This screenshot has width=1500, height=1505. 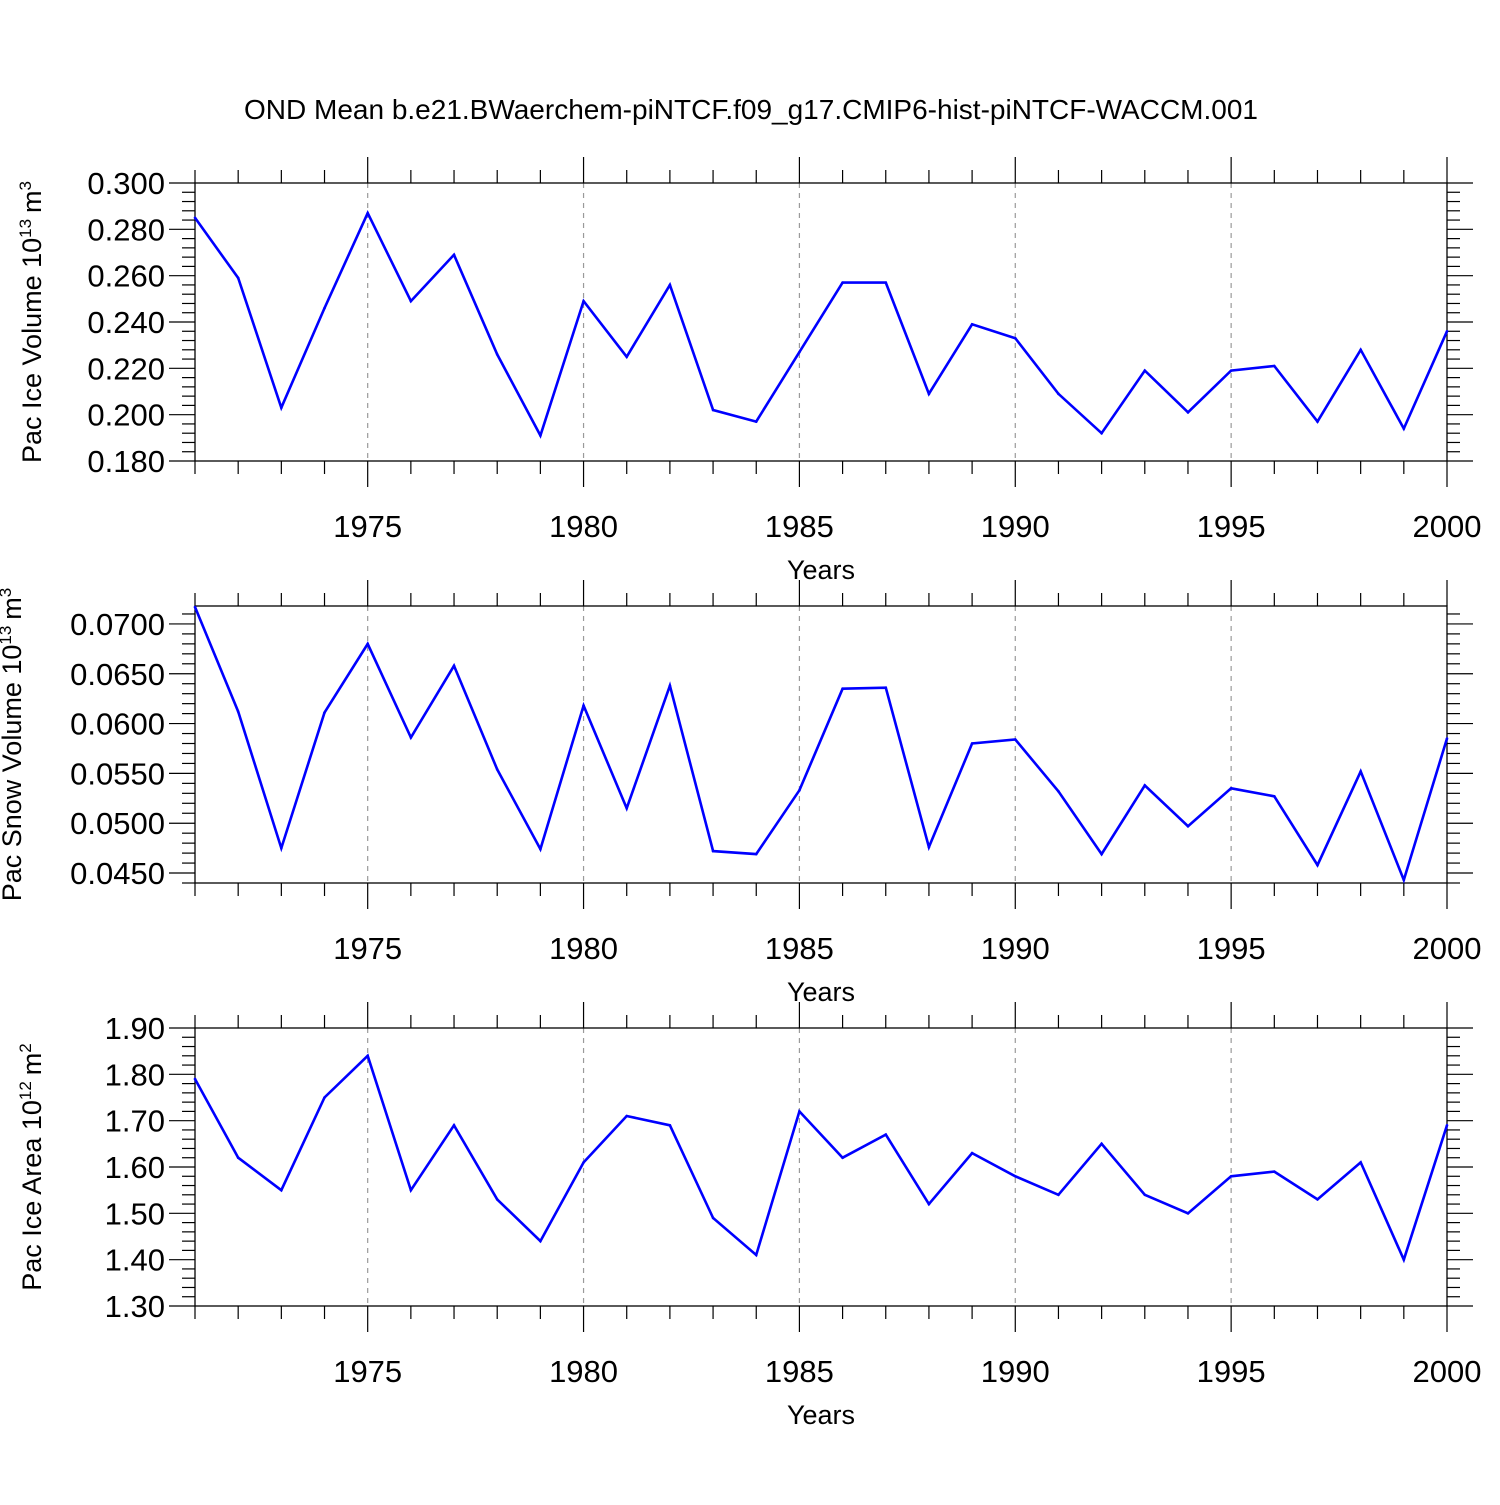 I want to click on y-axis-label: Pac Ice Area 1012 m2, so click(x=31, y=1167).